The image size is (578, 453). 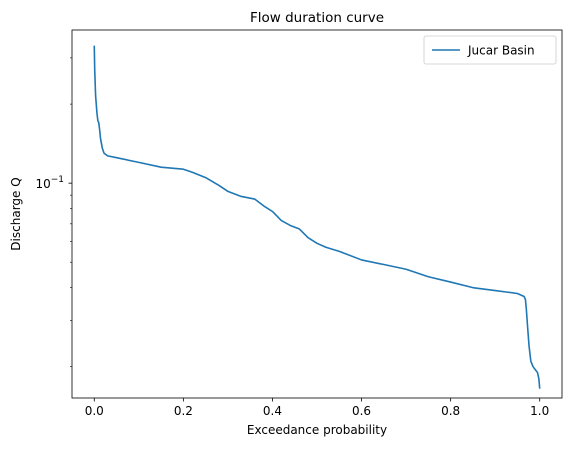 What do you see at coordinates (501, 51) in the screenshot?
I see `legend-label-jucar-basin: Jucar Basin` at bounding box center [501, 51].